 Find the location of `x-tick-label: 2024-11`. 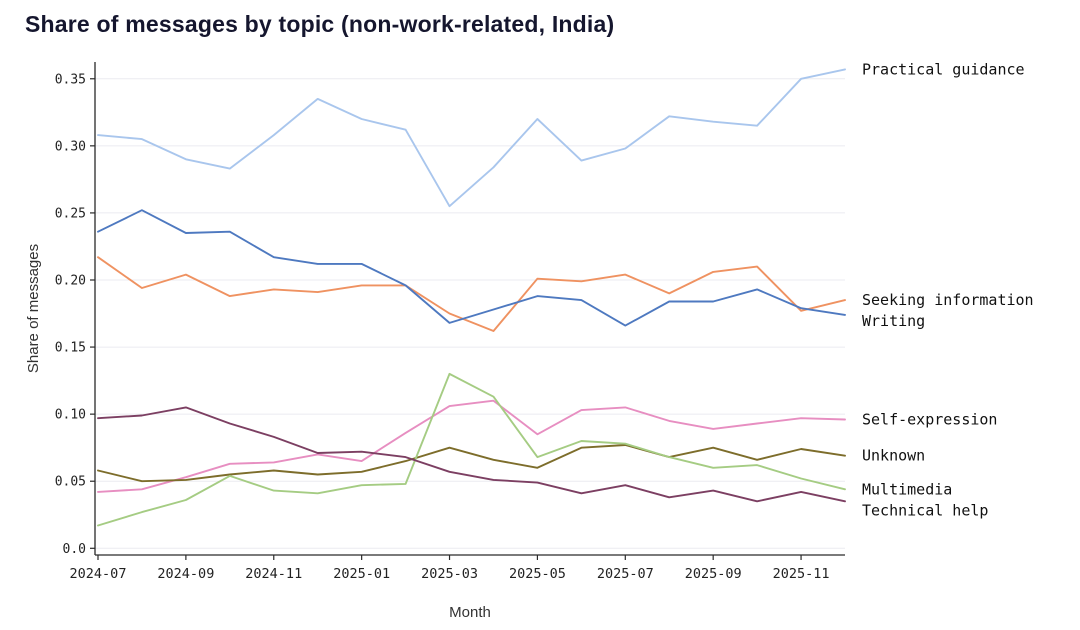

x-tick-label: 2024-11 is located at coordinates (273, 574).